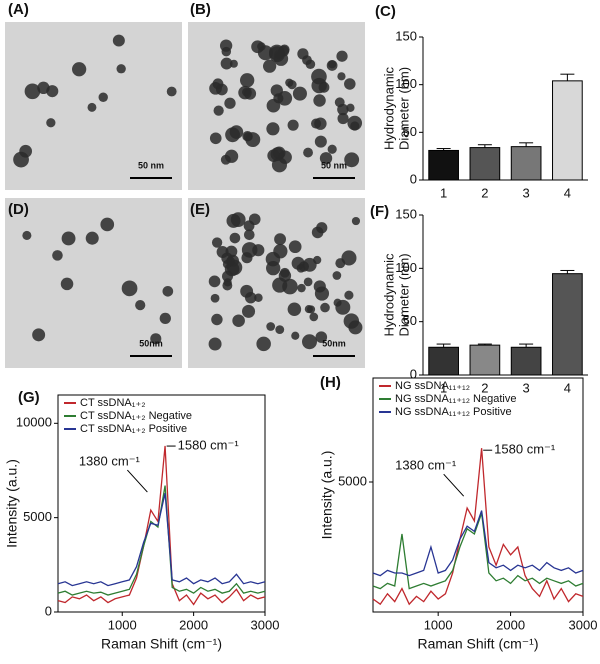 The width and height of the screenshot is (600, 664). I want to click on y-tick-label: 100, so click(406, 267).